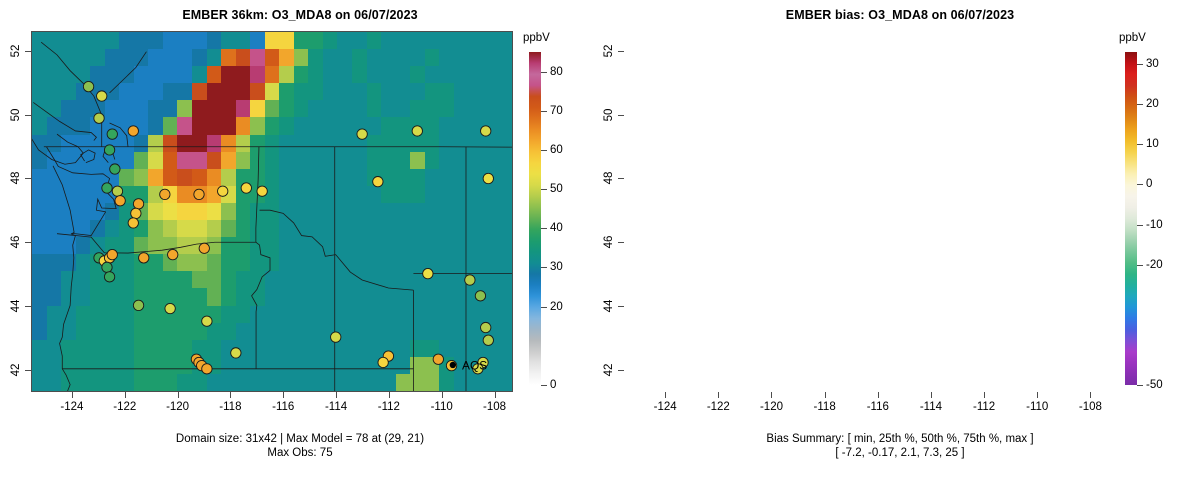 Image resolution: width=1200 pixels, height=479 pixels. What do you see at coordinates (984, 407) in the screenshot?
I see `x-tick-label: -112` at bounding box center [984, 407].